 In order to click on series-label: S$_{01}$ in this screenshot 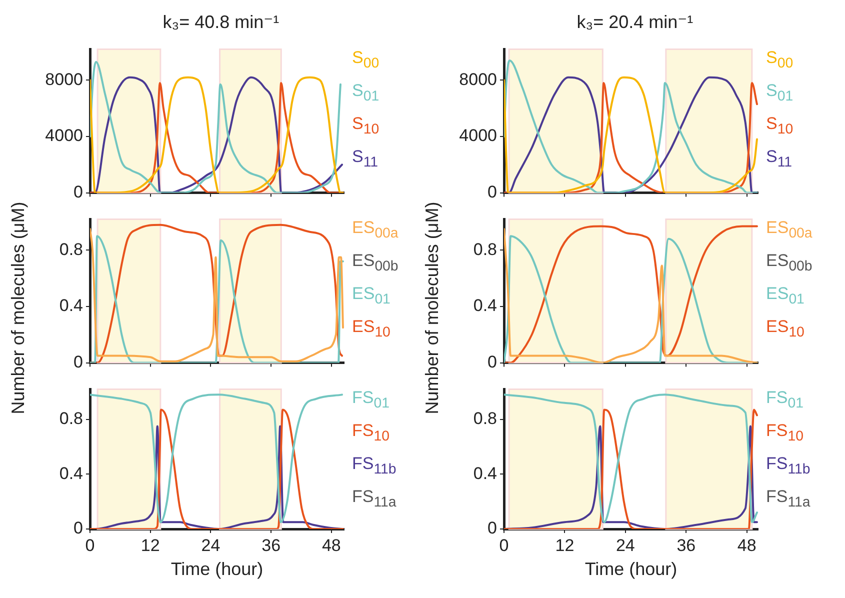, I will do `click(366, 93)`.